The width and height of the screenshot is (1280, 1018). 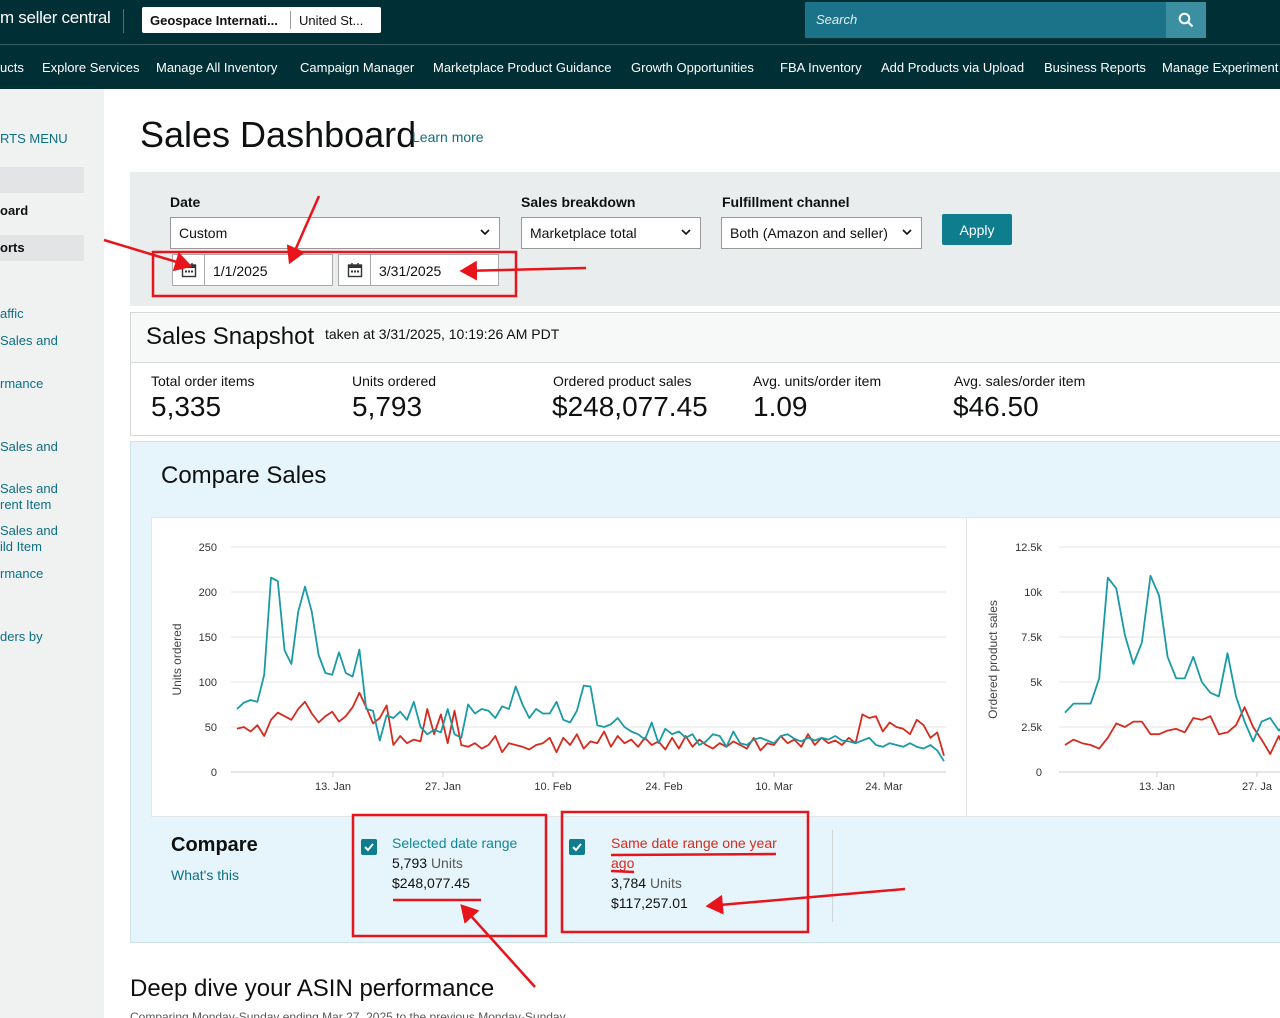 What do you see at coordinates (583, 233) in the screenshot?
I see `sales-breakdown-value: Marketplace total` at bounding box center [583, 233].